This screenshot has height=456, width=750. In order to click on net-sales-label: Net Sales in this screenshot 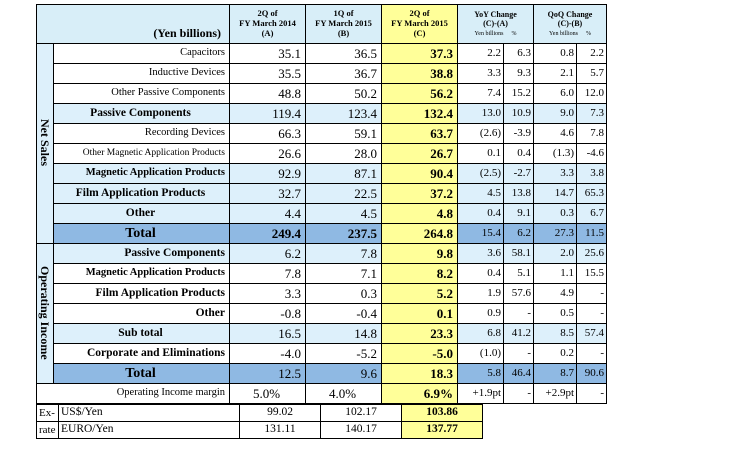, I will do `click(45, 142)`.